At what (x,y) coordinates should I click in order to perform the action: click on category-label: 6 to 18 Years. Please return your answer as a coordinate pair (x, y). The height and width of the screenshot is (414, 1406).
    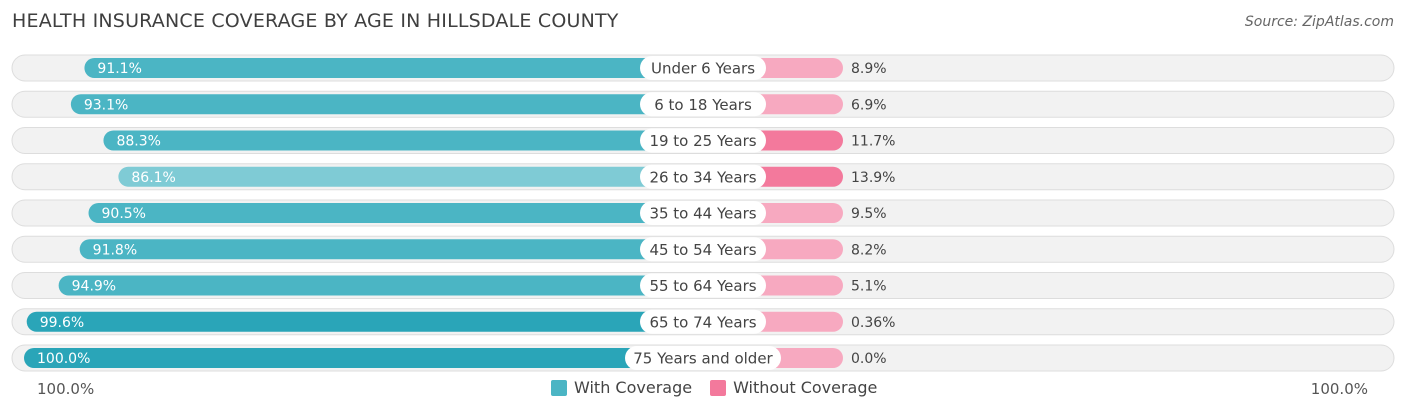
    Looking at the image, I should click on (703, 105).